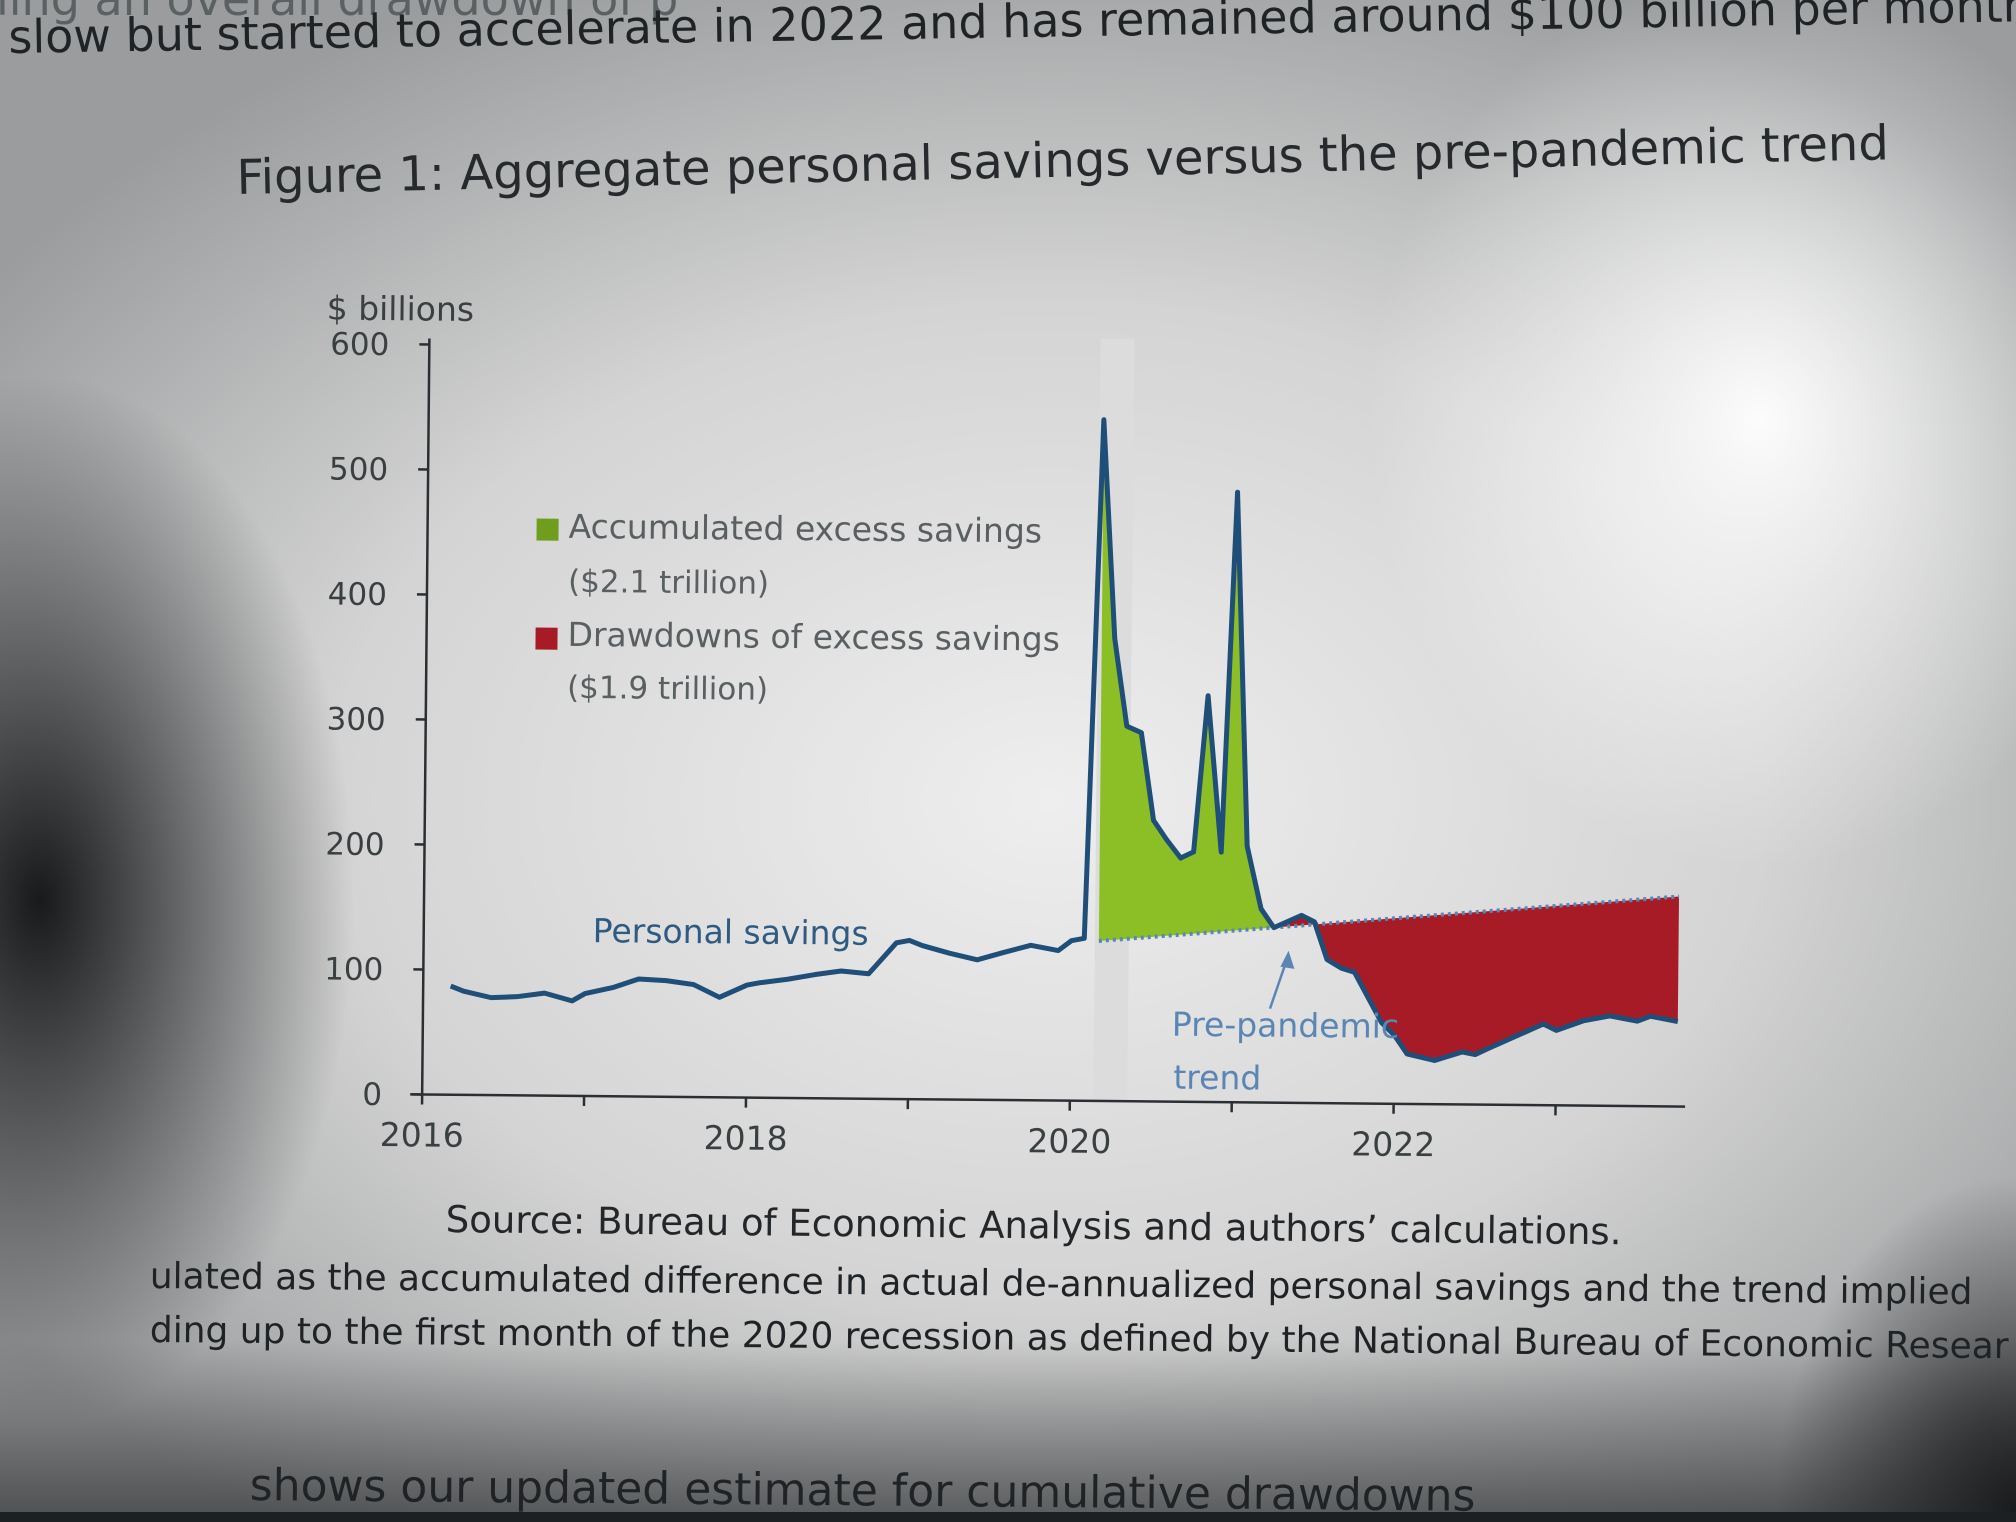 The image size is (2016, 1522). Describe the element at coordinates (805, 529) in the screenshot. I see `legend-label-excess: Accumulated excess savings` at that location.